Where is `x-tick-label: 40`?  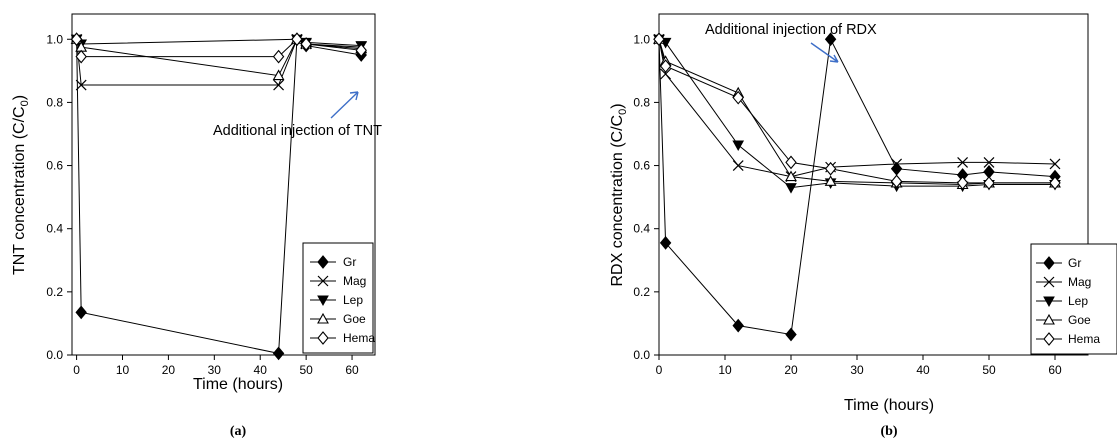 x-tick-label: 40 is located at coordinates (923, 370).